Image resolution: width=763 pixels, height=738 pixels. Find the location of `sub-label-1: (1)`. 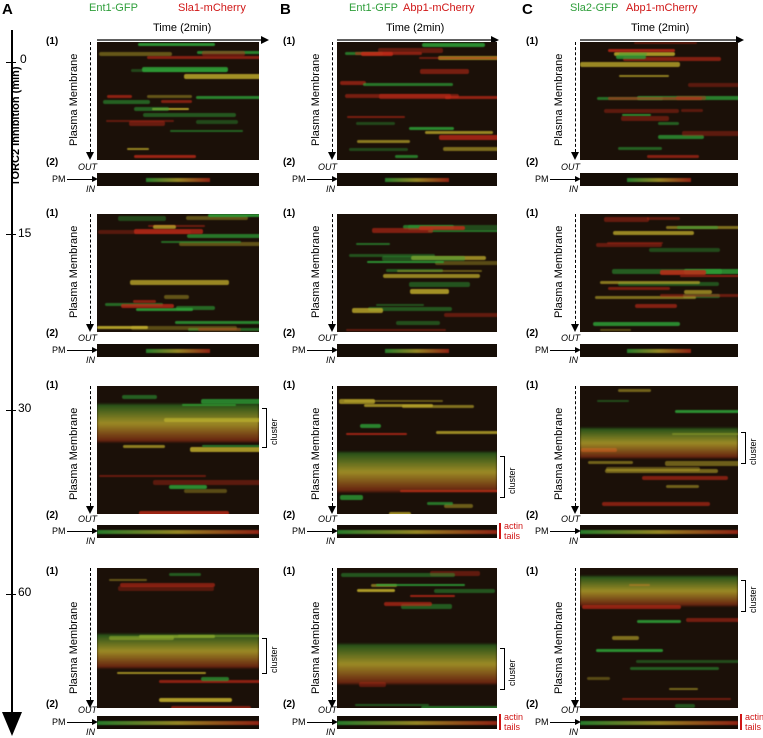

sub-label-1: (1) is located at coordinates (289, 41).